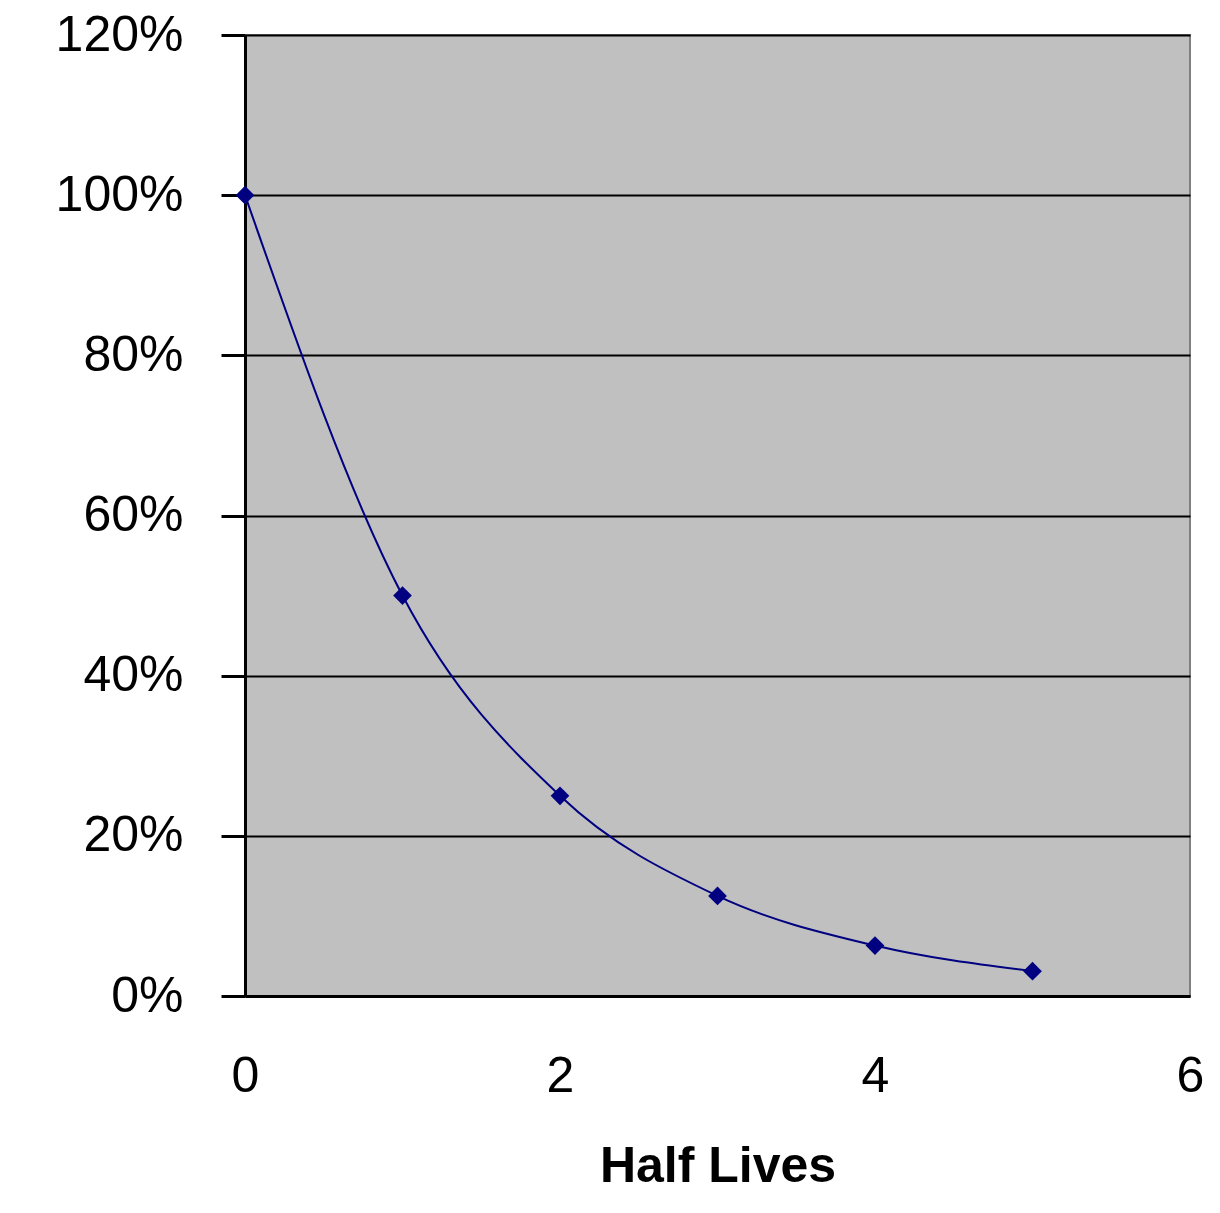  Describe the element at coordinates (1190, 1074) in the screenshot. I see `x-tick-label: 6` at that location.